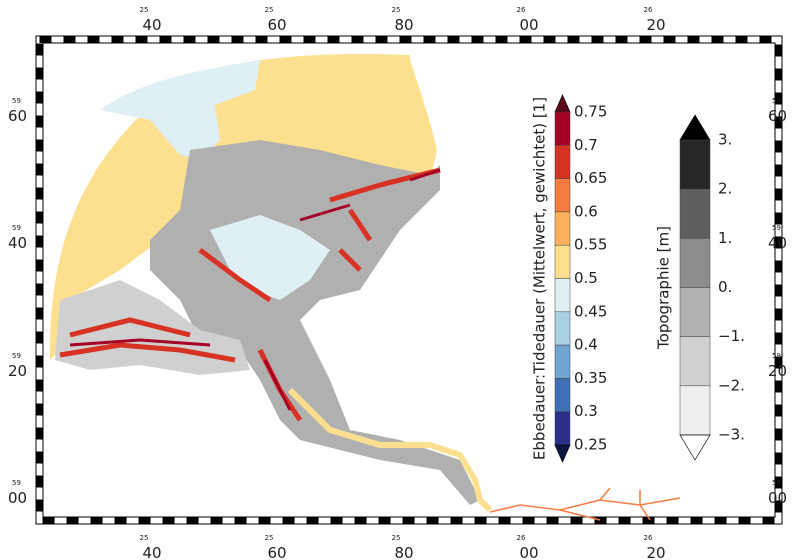 The width and height of the screenshot is (800, 560). Describe the element at coordinates (725, 238) in the screenshot. I see `colorbar-label: 1.` at that location.